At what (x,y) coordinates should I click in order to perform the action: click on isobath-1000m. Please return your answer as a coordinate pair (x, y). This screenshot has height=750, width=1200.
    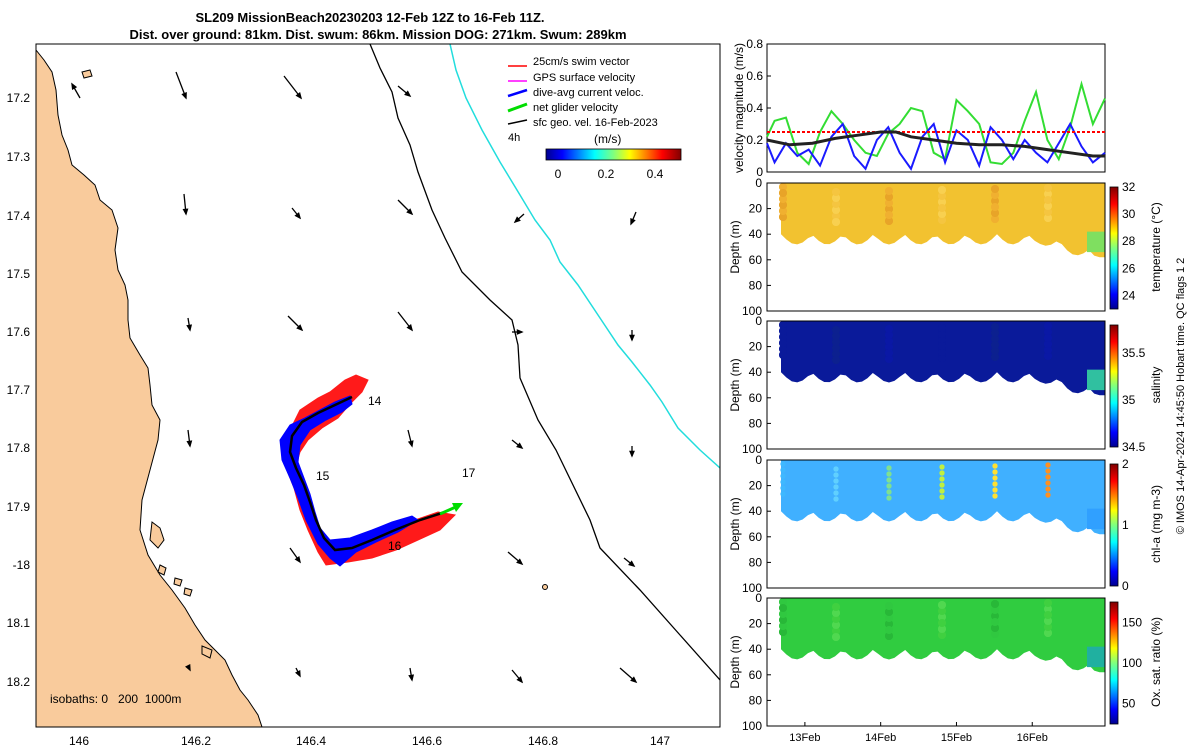
    Looking at the image, I should click on (584, 256).